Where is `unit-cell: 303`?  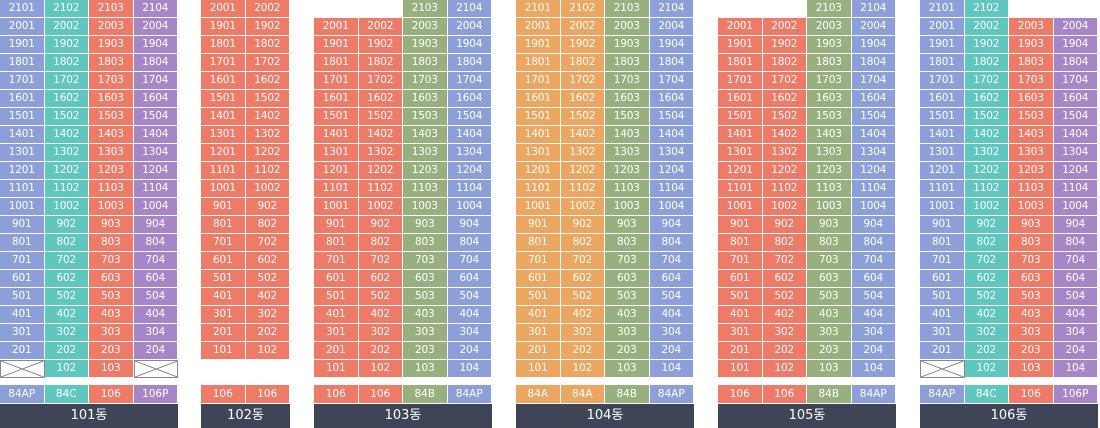
unit-cell: 303 is located at coordinates (627, 333).